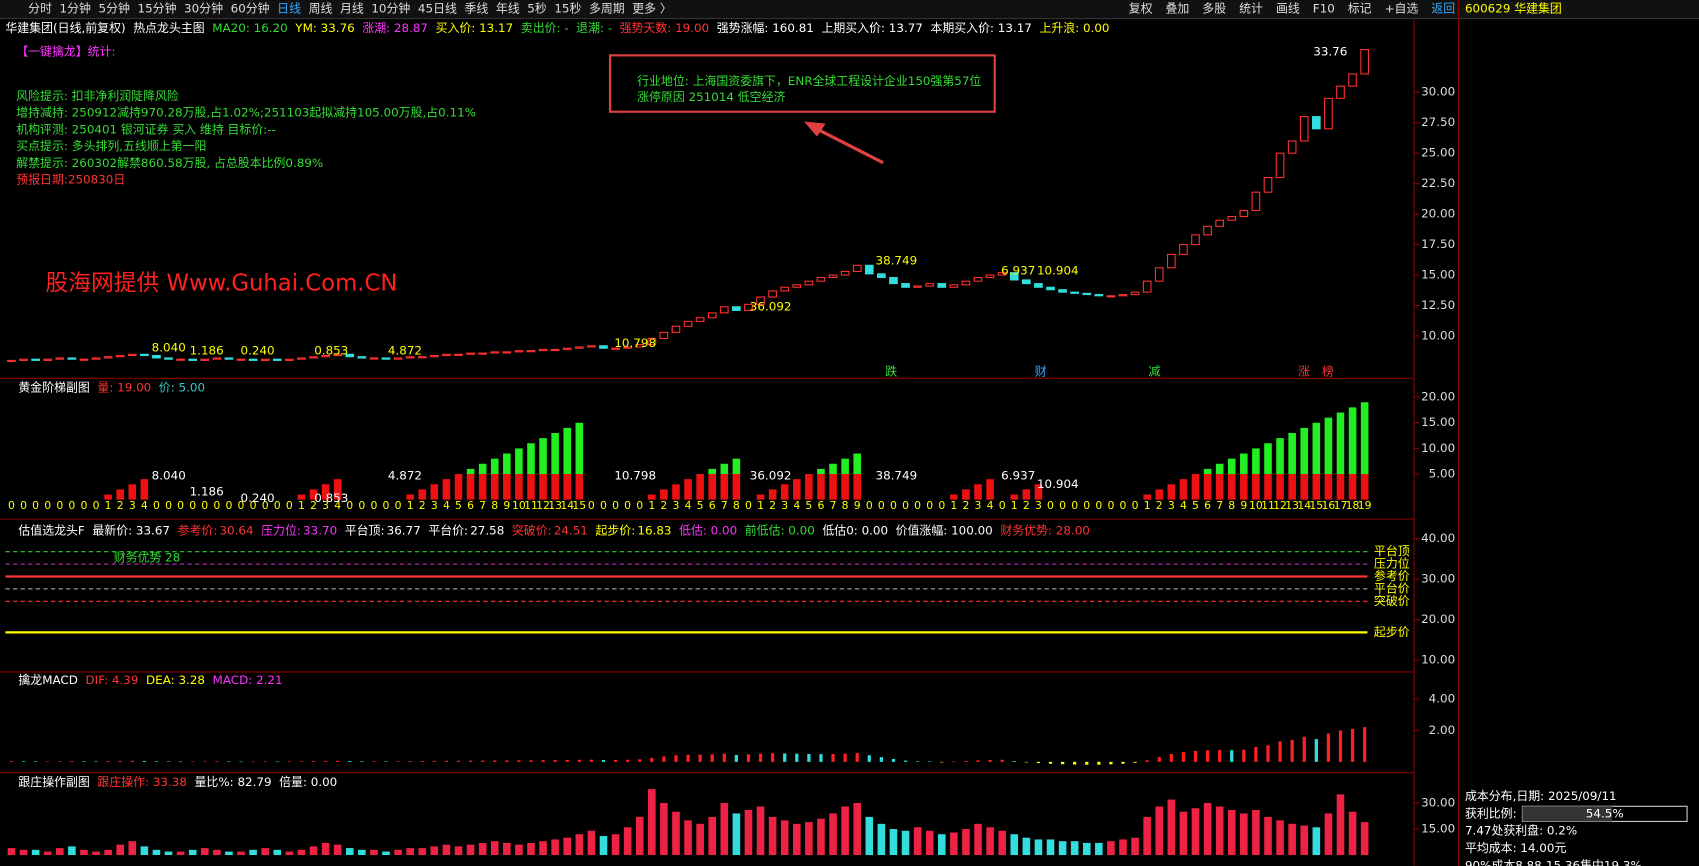 Image resolution: width=1699 pixels, height=866 pixels. I want to click on toolbar-item: 5秒, so click(537, 8).